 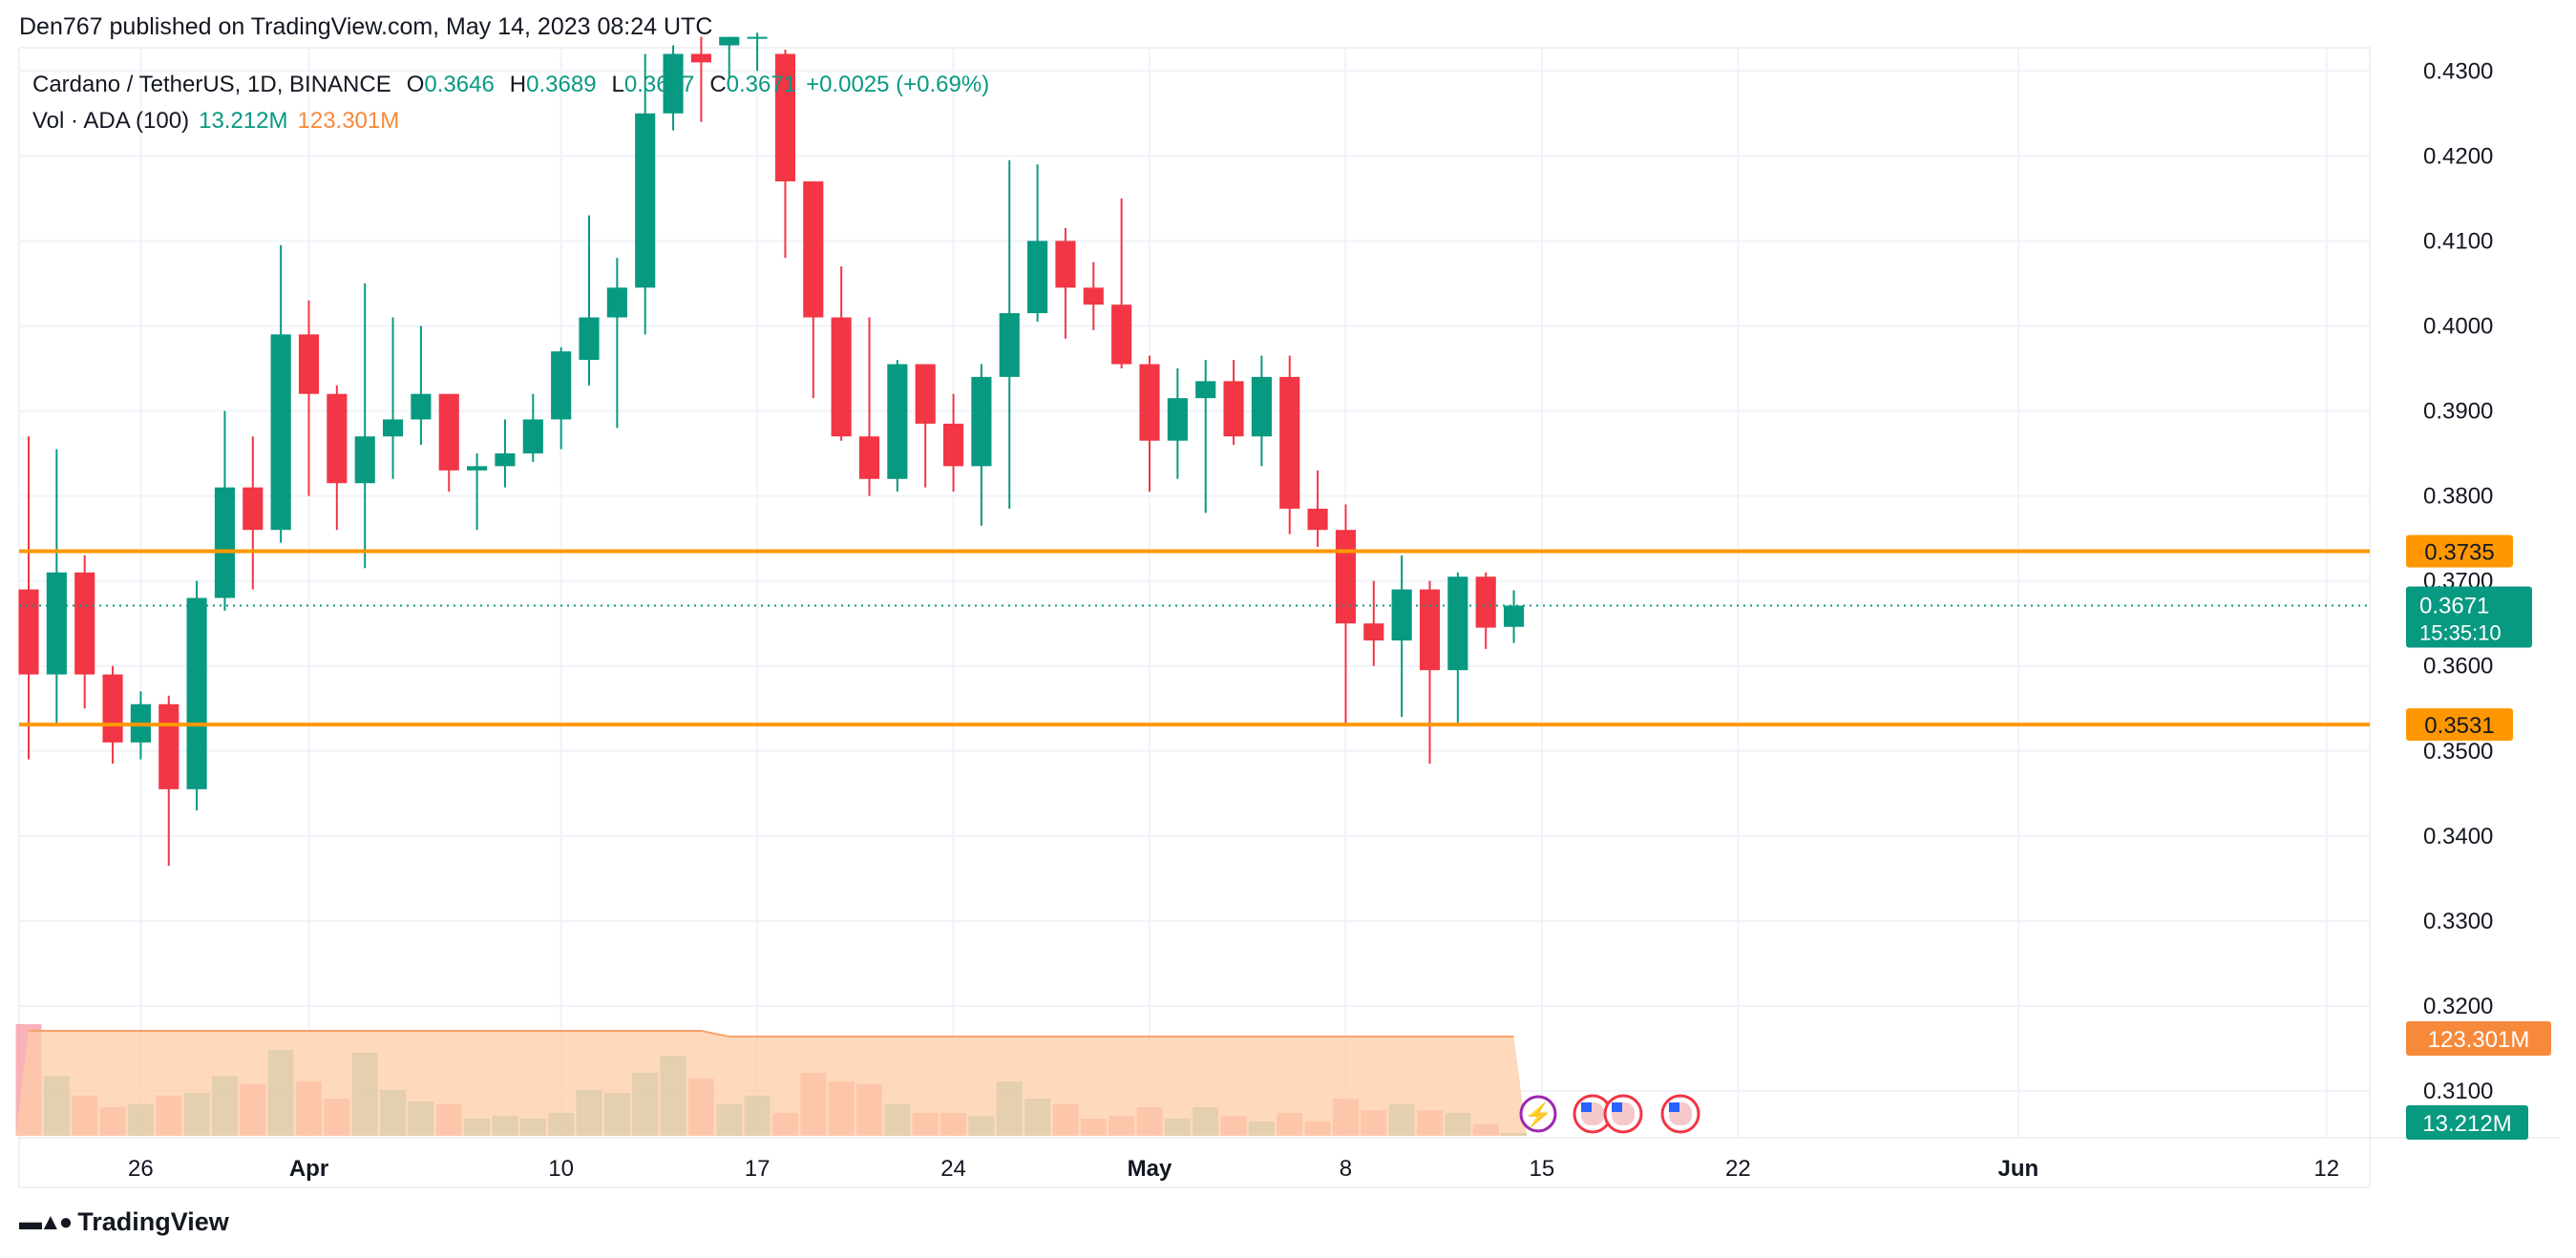 I want to click on symbol-label: Cardano / TetherUS, 1D, BINANCE, so click(x=211, y=85).